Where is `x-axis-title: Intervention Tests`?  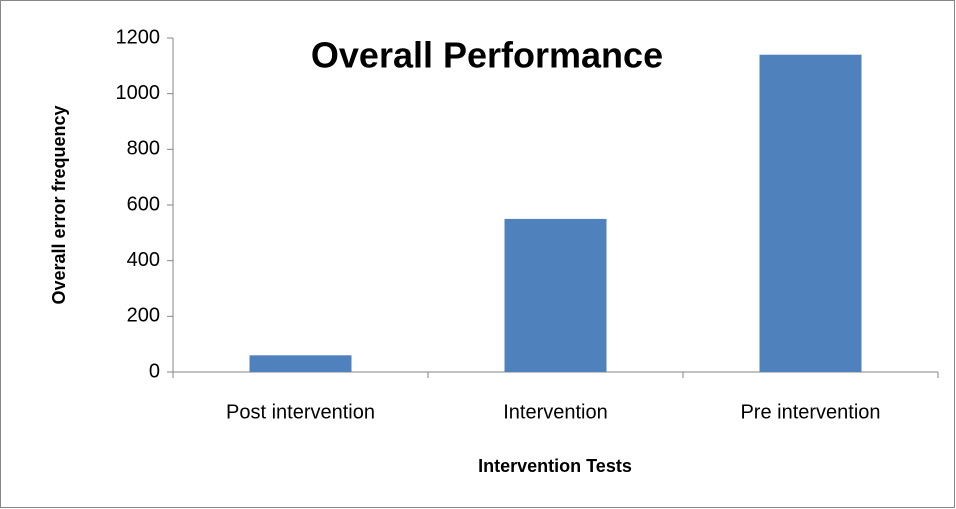 x-axis-title: Intervention Tests is located at coordinates (555, 466).